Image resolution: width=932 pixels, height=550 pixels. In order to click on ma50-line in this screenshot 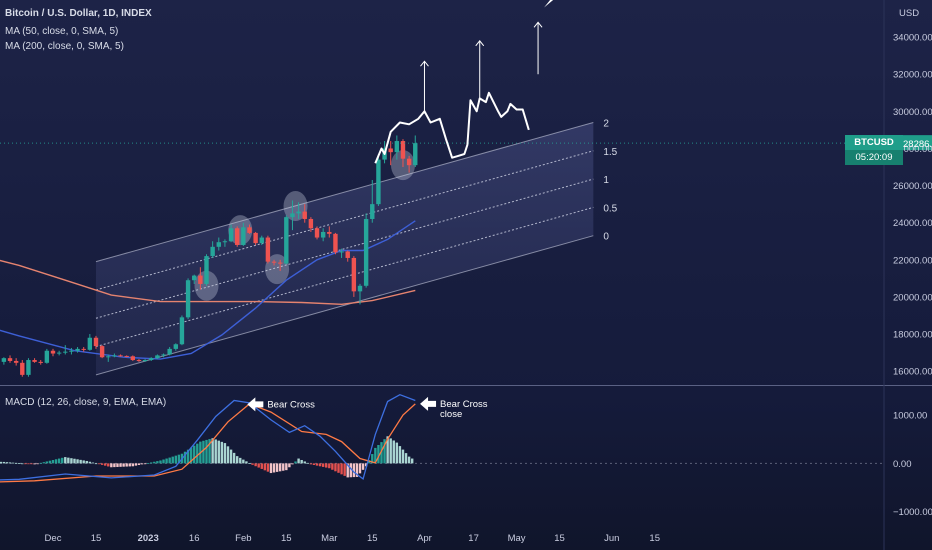, I will do `click(208, 290)`.